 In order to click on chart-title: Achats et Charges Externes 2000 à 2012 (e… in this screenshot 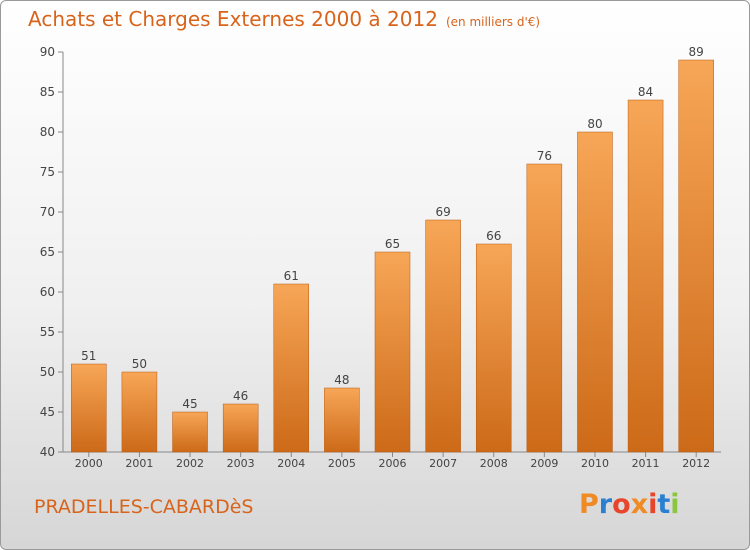, I will do `click(284, 19)`.